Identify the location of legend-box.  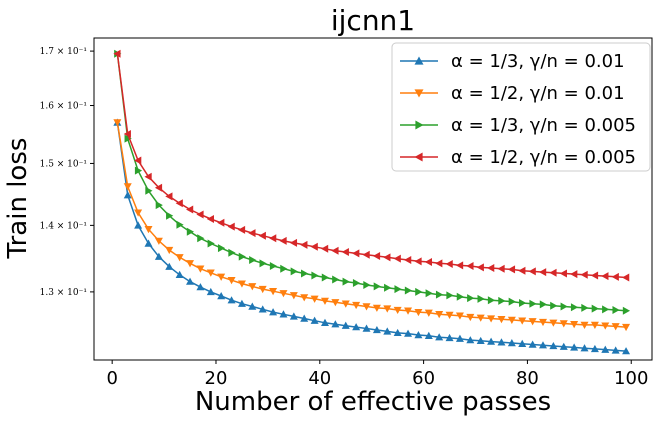
(521, 107).